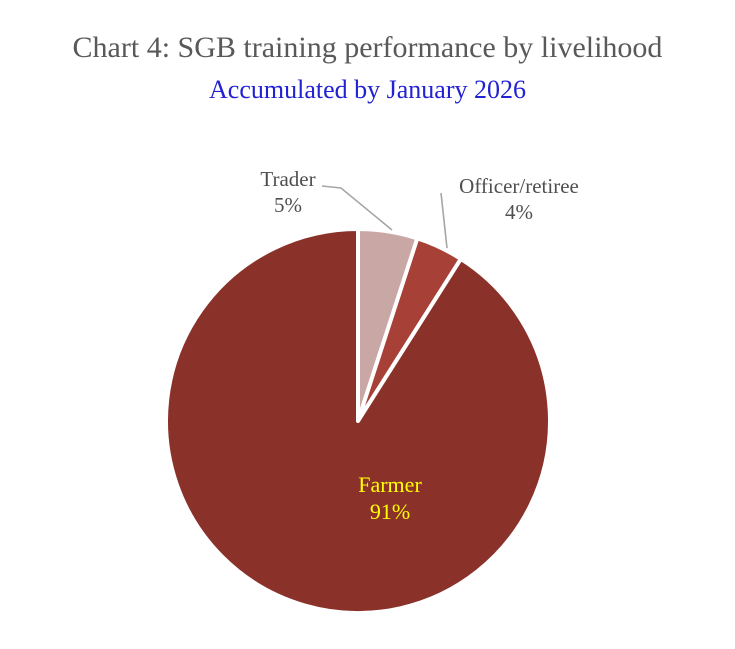 The width and height of the screenshot is (735, 649). Describe the element at coordinates (287, 192) in the screenshot. I see `trader-label: Trader 5%` at that location.